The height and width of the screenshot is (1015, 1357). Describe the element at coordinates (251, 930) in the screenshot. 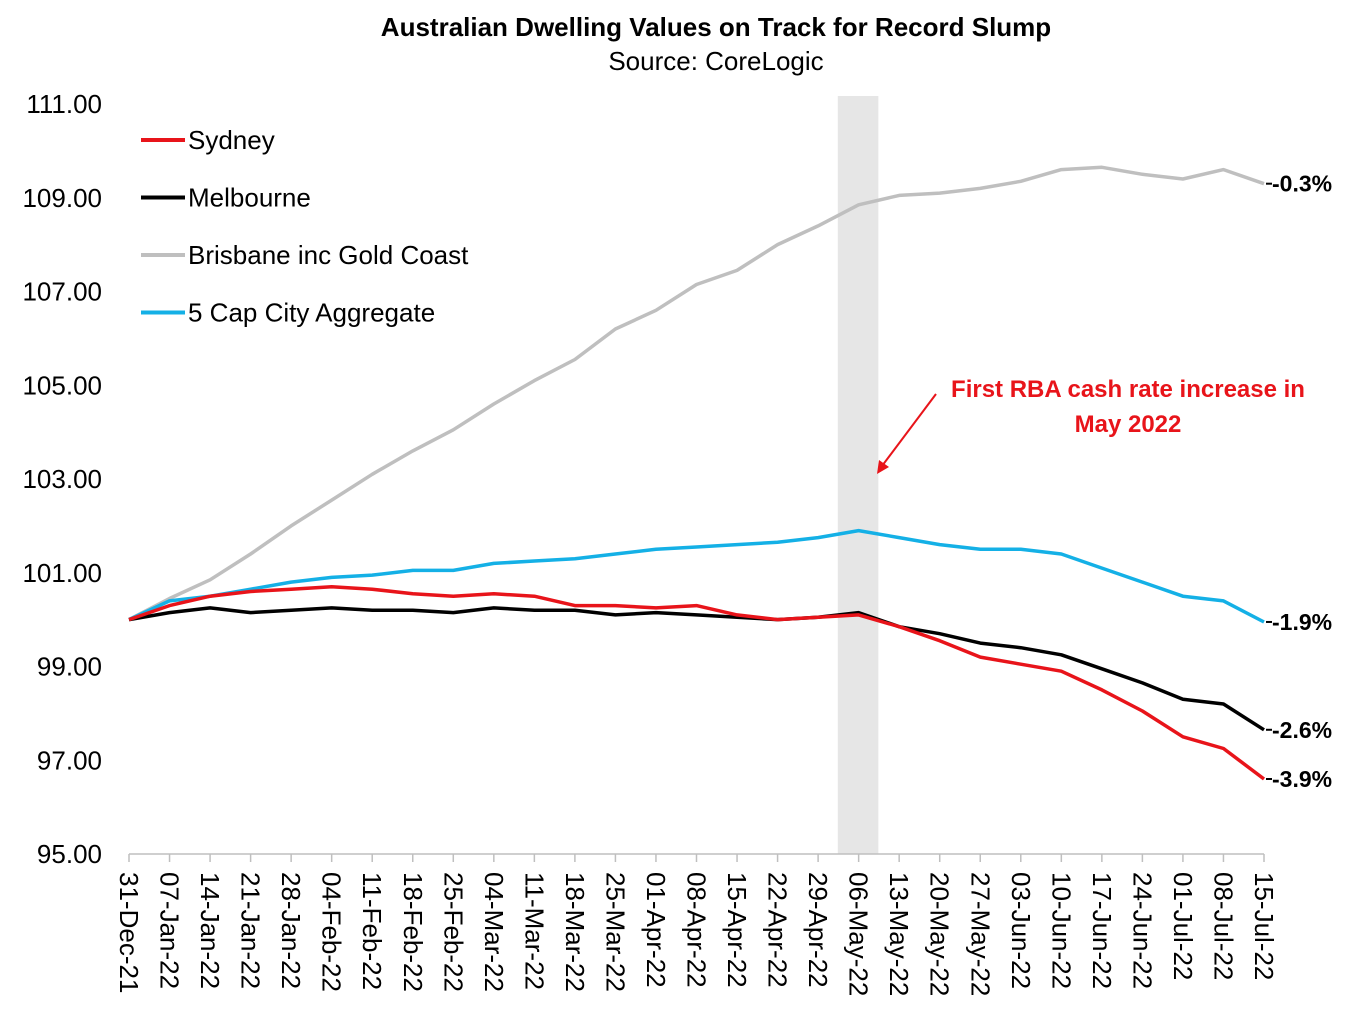

I see `x-tick-label: 21-Jan-22` at that location.